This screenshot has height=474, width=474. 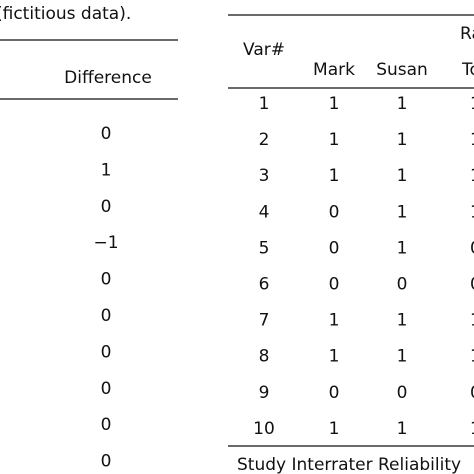 What do you see at coordinates (264, 321) in the screenshot?
I see `cell: 7` at bounding box center [264, 321].